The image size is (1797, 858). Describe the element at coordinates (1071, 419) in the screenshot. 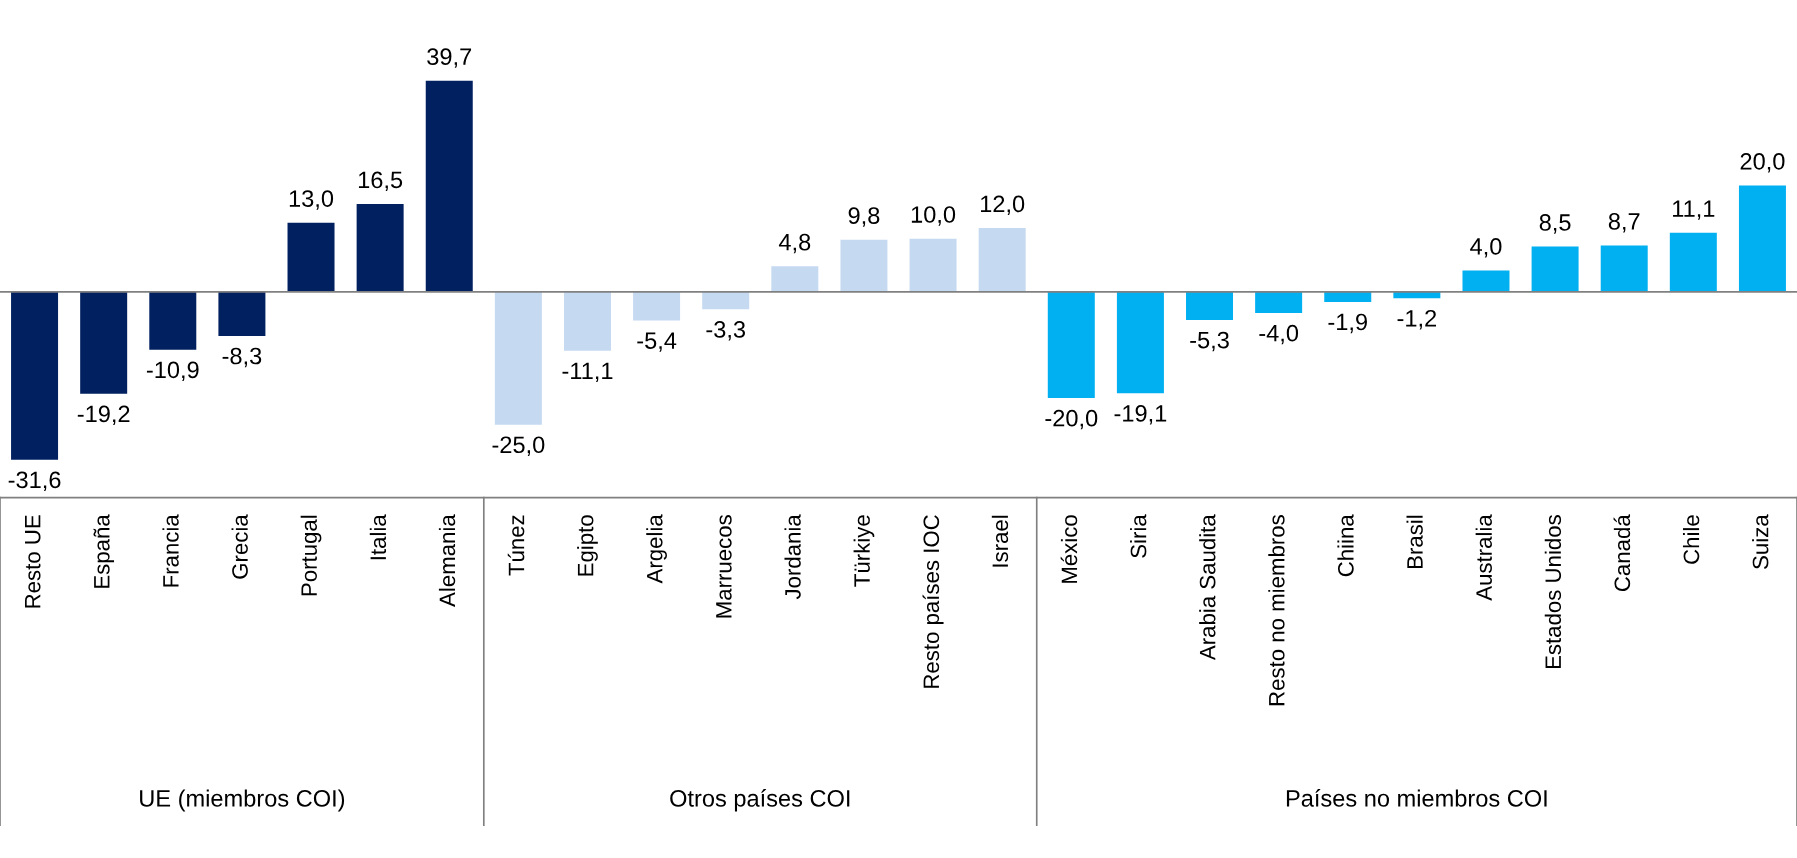

I see `data-label: -20,0` at that location.